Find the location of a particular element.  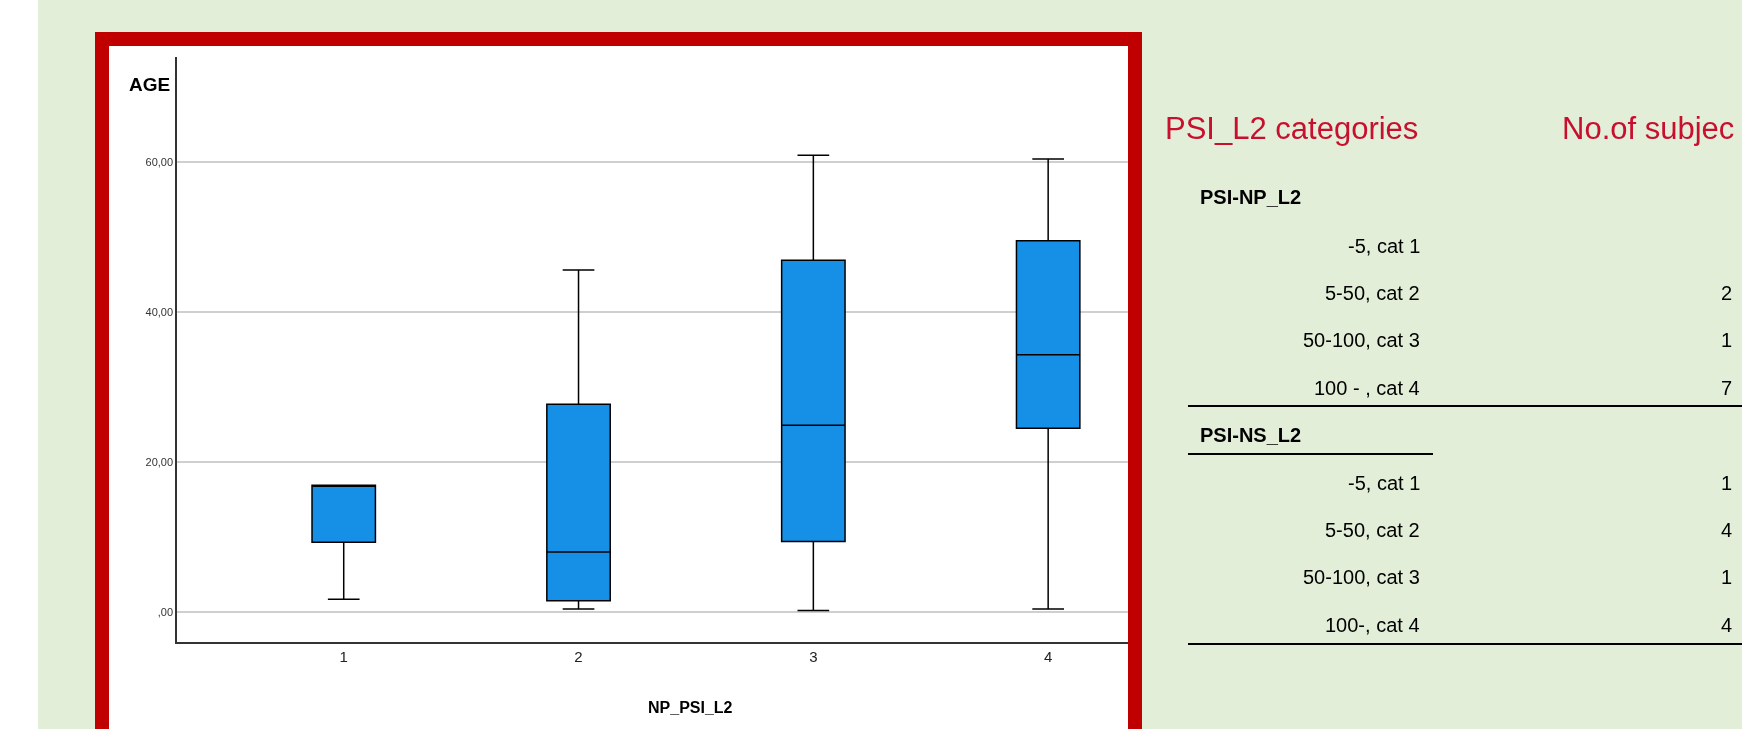

x-tick-label: 1 is located at coordinates (343, 656).